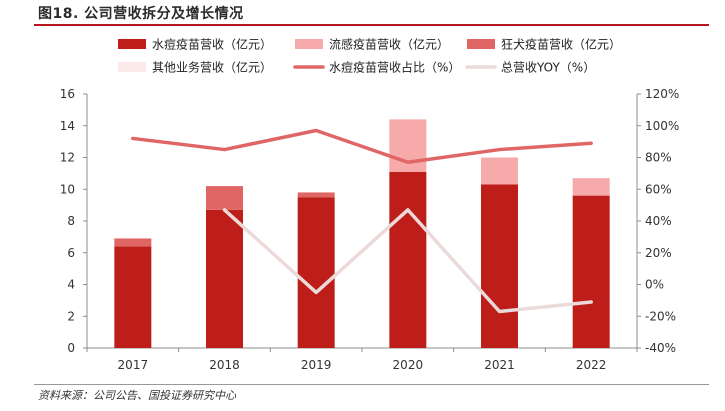  Describe the element at coordinates (660, 348) in the screenshot. I see `y-right-tick-label: -40%` at that location.